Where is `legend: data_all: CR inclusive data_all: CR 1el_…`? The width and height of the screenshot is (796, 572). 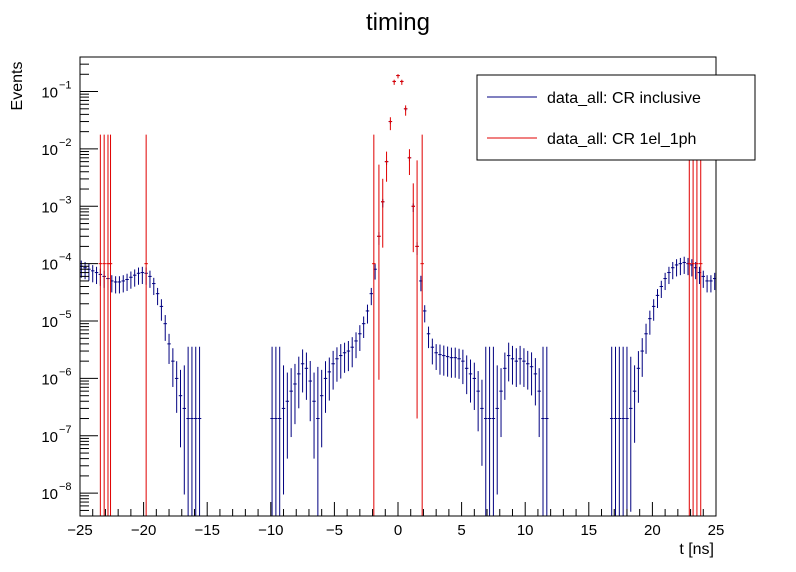 legend: data_all: CR inclusive data_all: CR 1el_… is located at coordinates (616, 117).